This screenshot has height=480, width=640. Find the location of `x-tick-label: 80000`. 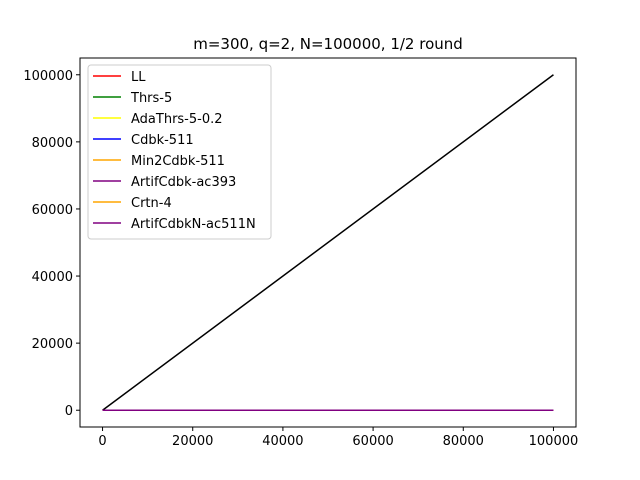

x-tick-label: 80000 is located at coordinates (463, 441).